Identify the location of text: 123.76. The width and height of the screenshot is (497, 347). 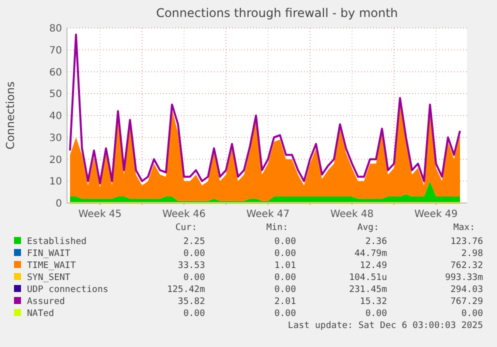
(466, 242).